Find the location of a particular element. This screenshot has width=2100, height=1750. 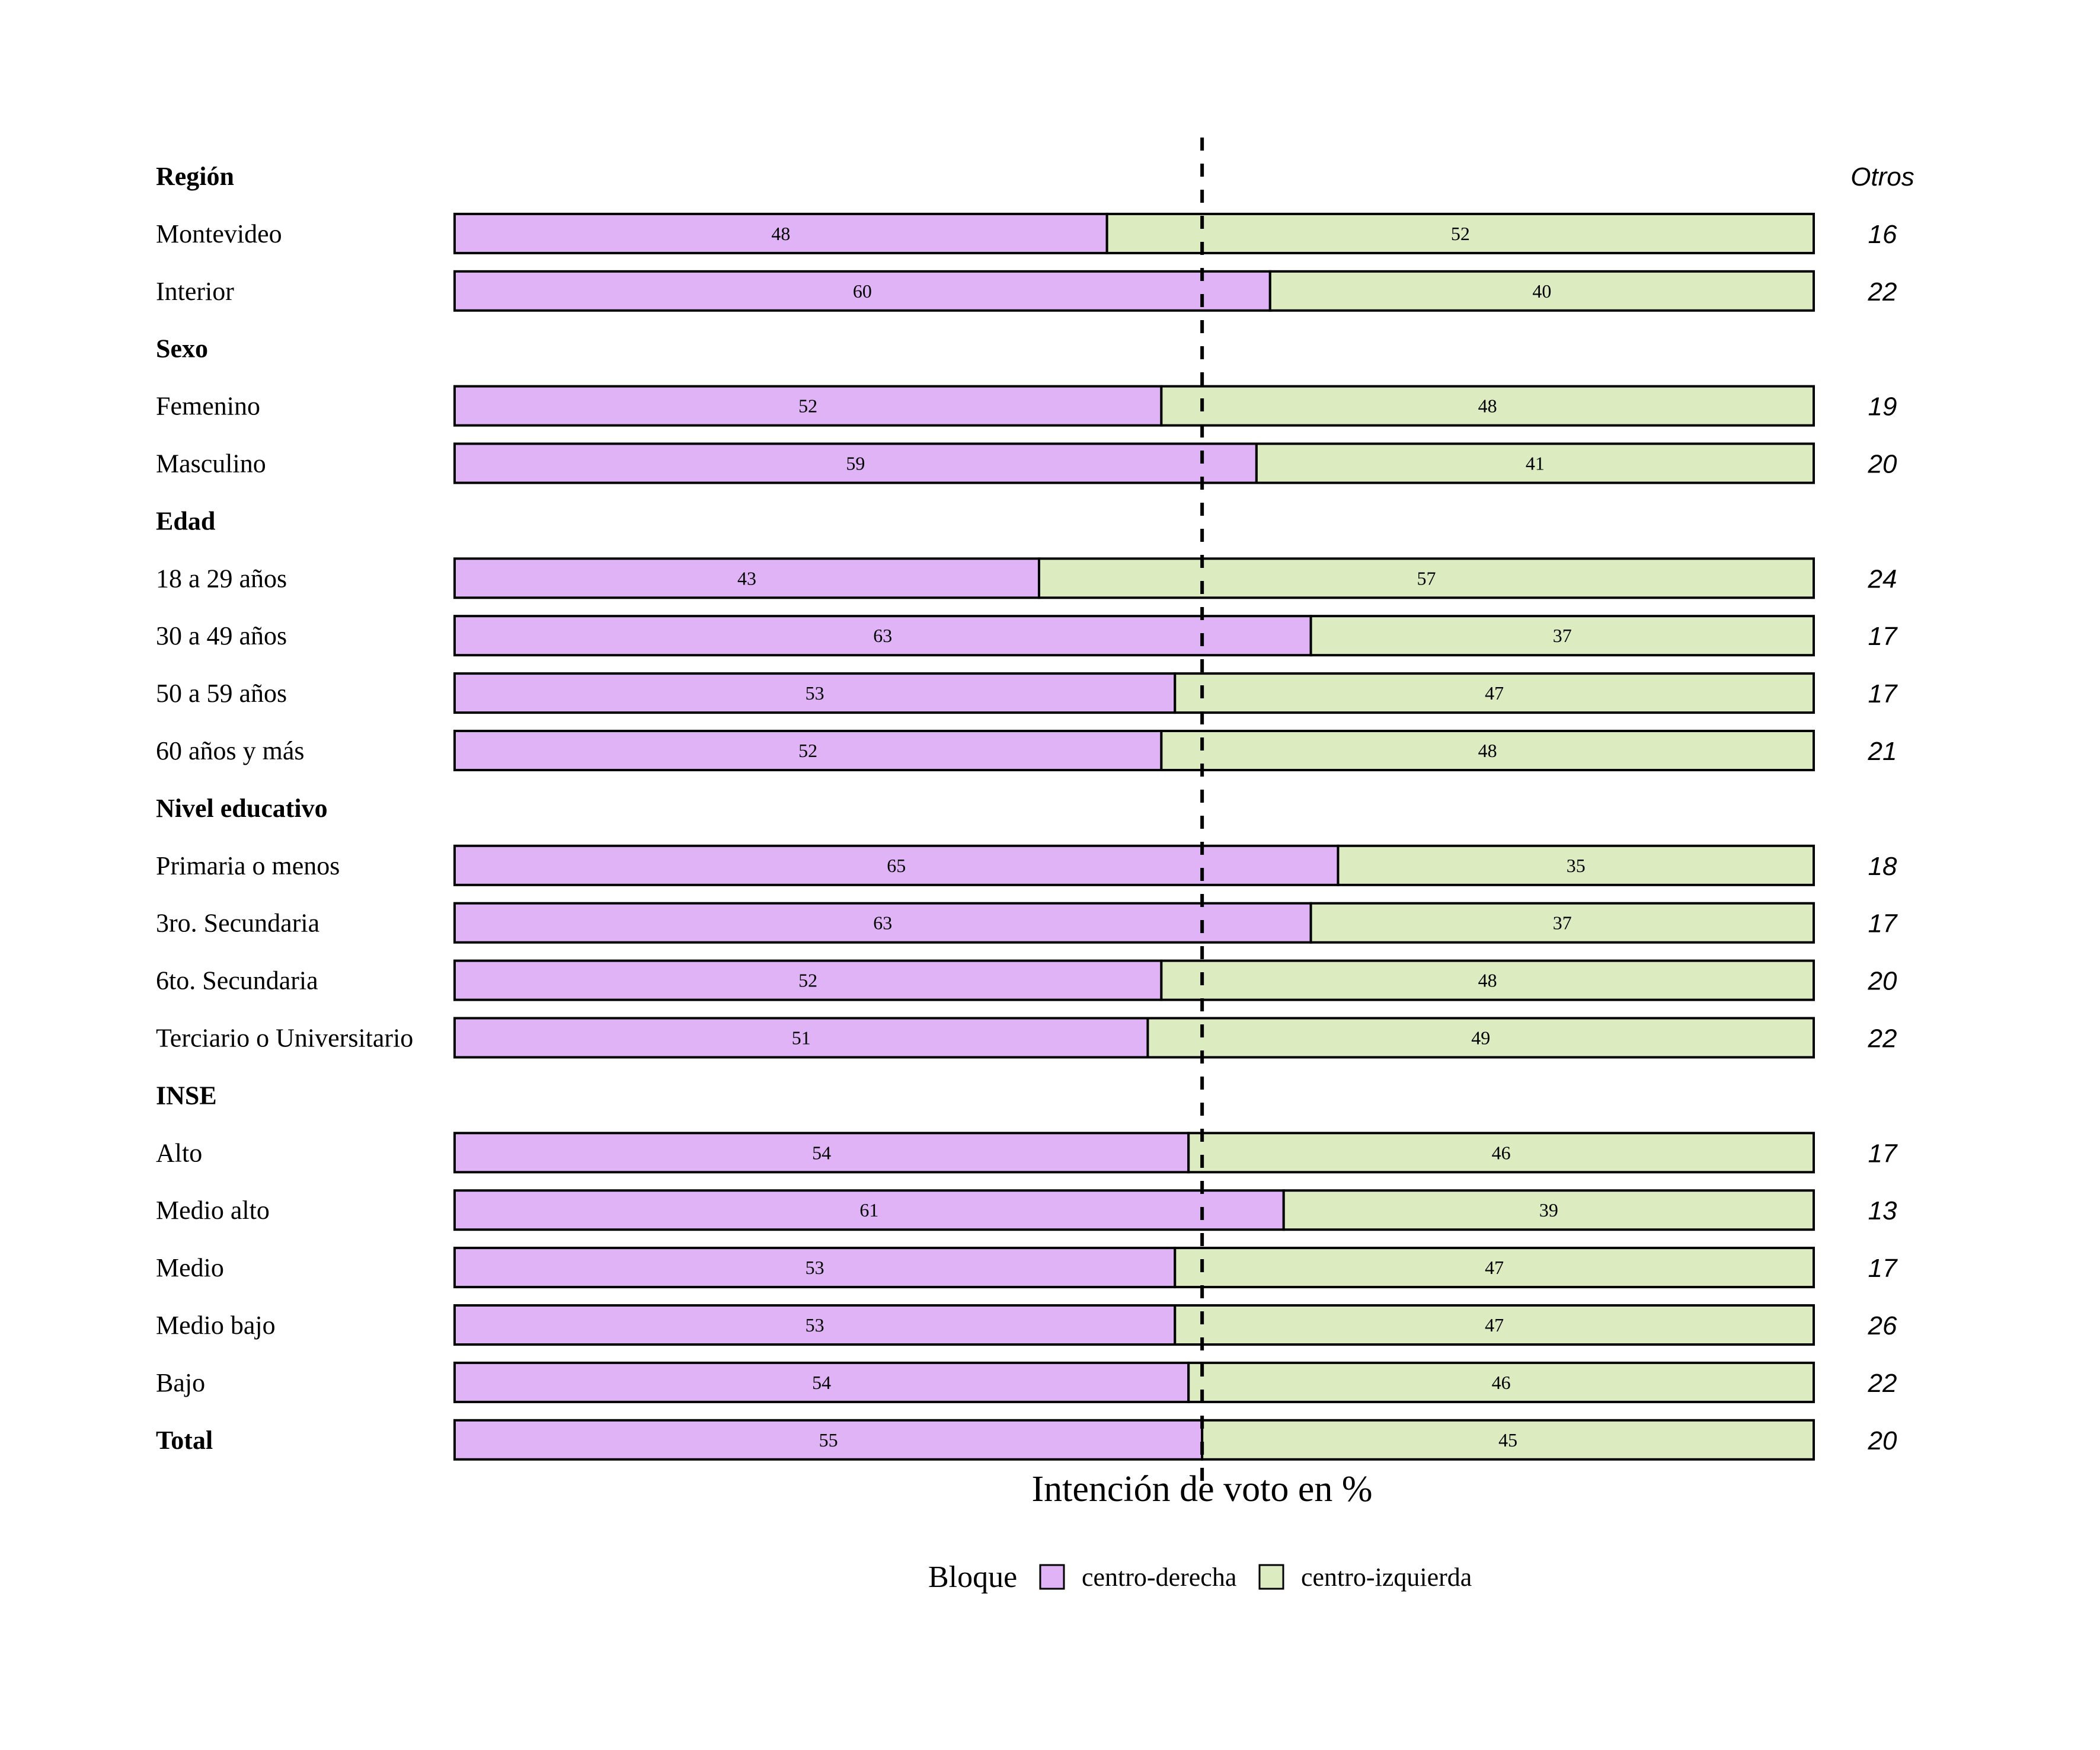

group-header-label: INSE is located at coordinates (186, 1095).